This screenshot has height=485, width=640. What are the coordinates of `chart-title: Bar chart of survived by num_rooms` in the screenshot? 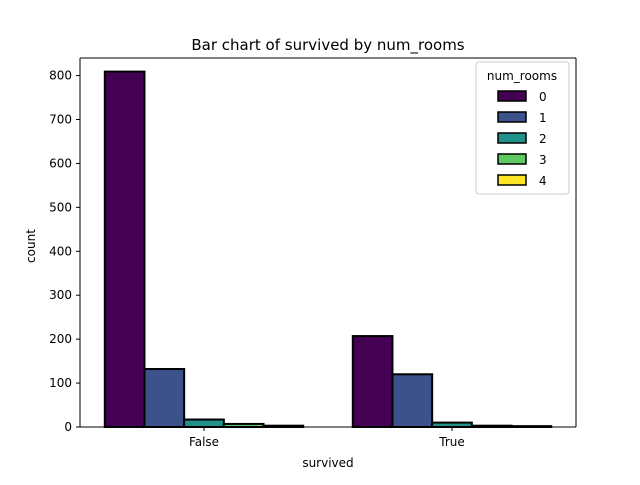 It's located at (327, 45).